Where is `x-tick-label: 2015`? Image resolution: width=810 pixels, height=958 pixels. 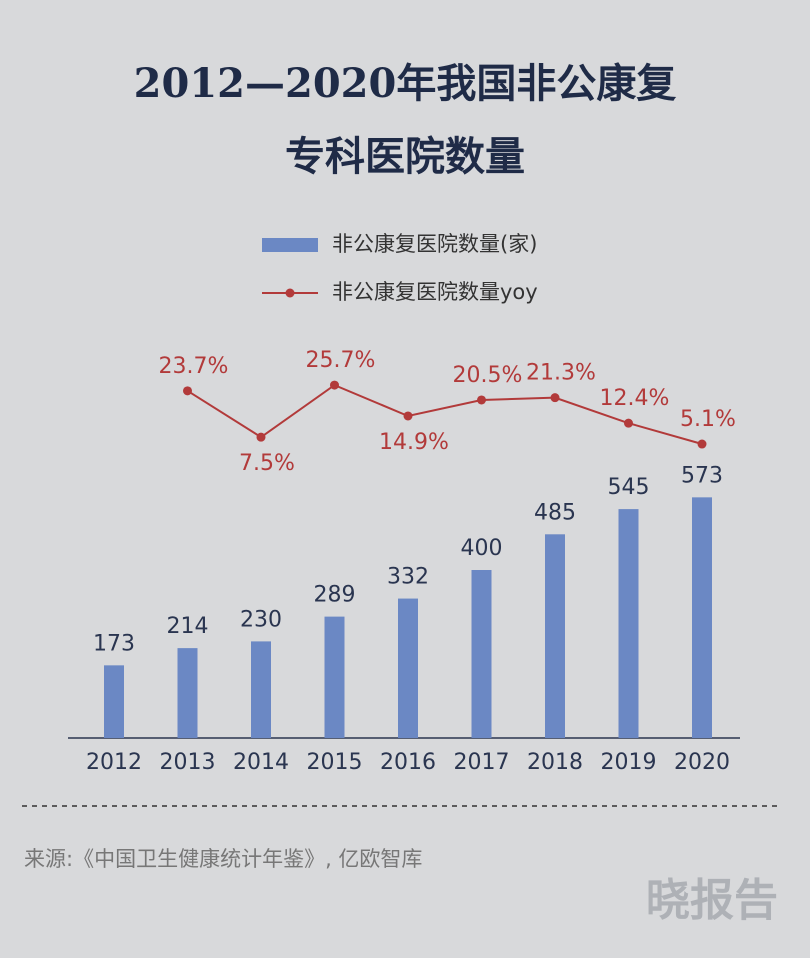 x-tick-label: 2015 is located at coordinates (335, 762).